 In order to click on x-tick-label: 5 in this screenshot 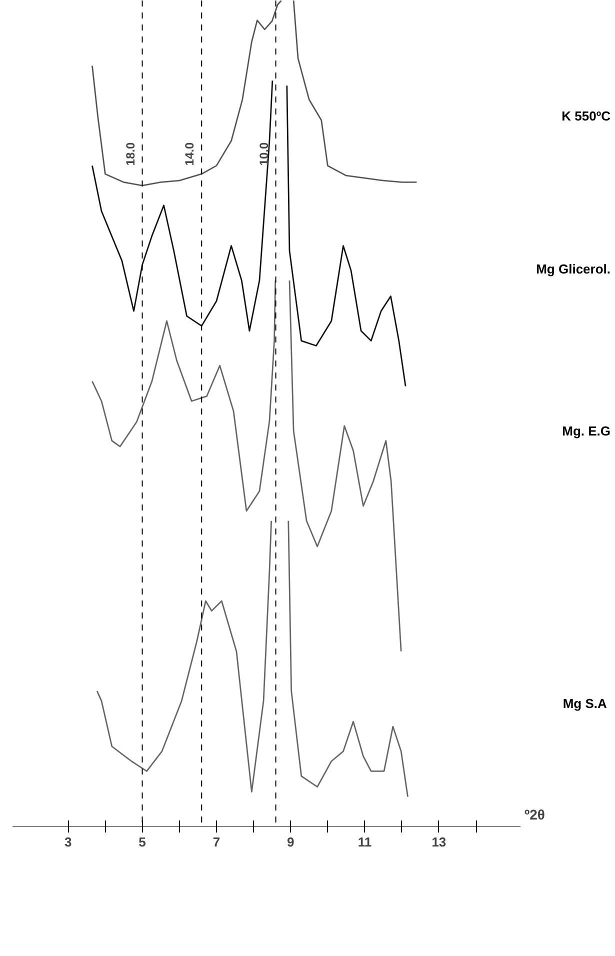, I will do `click(142, 842)`.